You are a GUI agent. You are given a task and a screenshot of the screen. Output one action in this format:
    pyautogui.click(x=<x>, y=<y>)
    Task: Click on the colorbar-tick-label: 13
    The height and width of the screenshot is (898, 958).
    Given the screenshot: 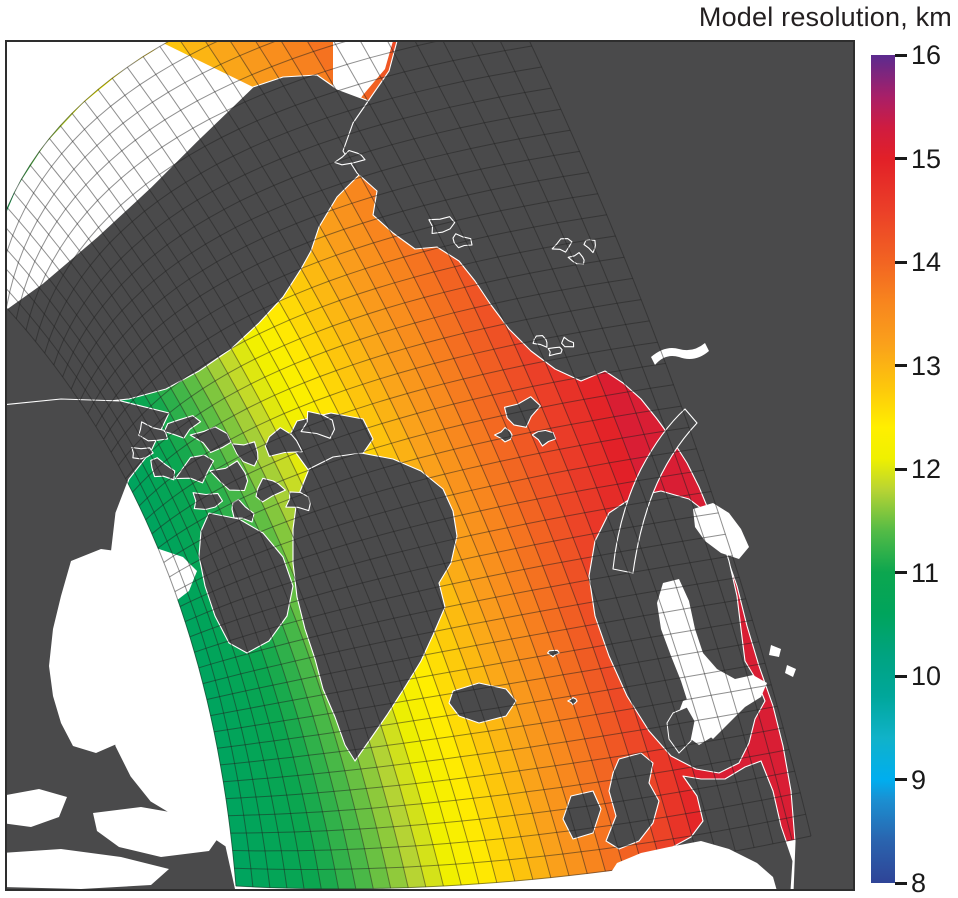 What is the action you would take?
    pyautogui.click(x=934, y=366)
    